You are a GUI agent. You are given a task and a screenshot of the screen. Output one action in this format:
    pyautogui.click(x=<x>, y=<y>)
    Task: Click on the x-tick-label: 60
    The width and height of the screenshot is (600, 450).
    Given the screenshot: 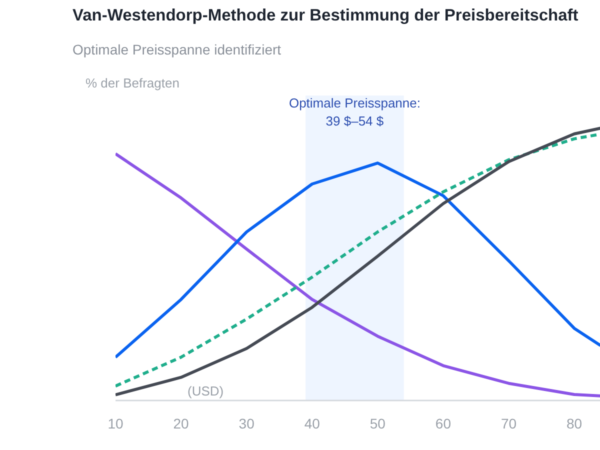 What is the action you would take?
    pyautogui.click(x=443, y=424)
    